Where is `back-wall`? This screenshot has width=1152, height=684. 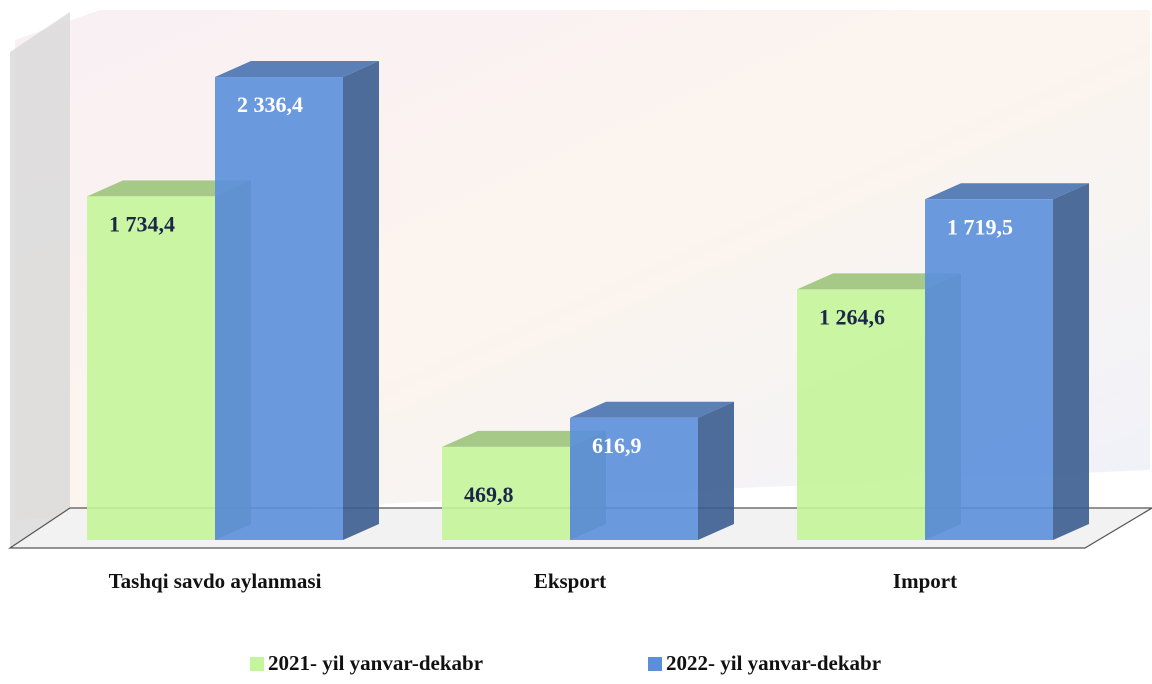 back-wall is located at coordinates (40, 280).